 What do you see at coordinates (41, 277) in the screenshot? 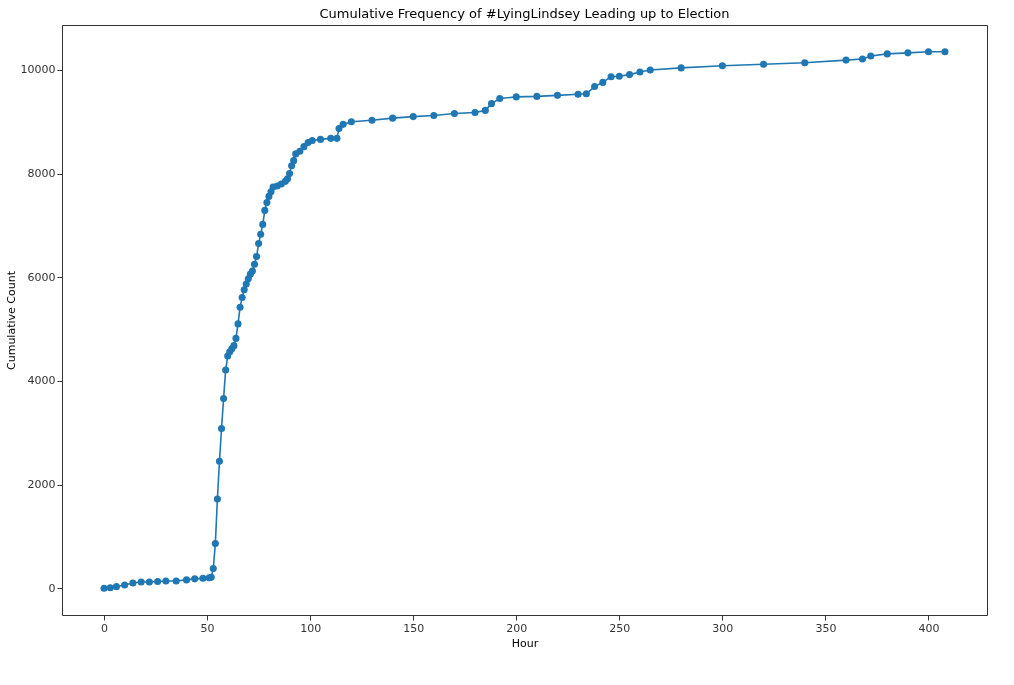
I see `y-tick-label: 6000` at bounding box center [41, 277].